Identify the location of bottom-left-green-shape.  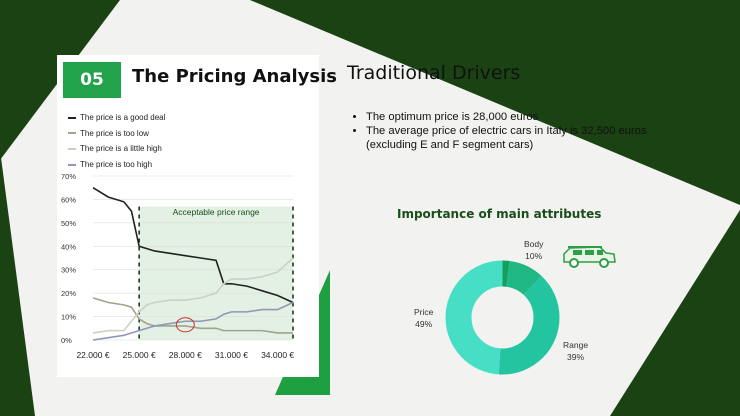
(17, 283).